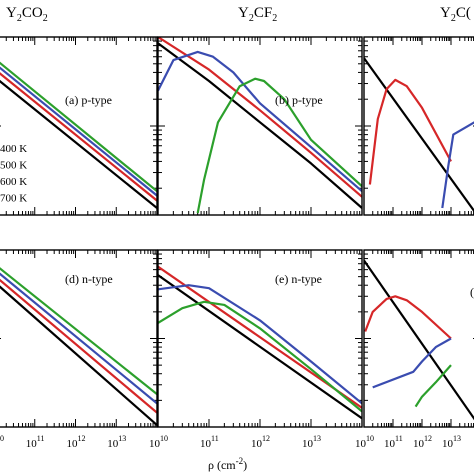 The width and height of the screenshot is (474, 474). What do you see at coordinates (299, 100) in the screenshot?
I see `panel-label: (b) p-type` at bounding box center [299, 100].